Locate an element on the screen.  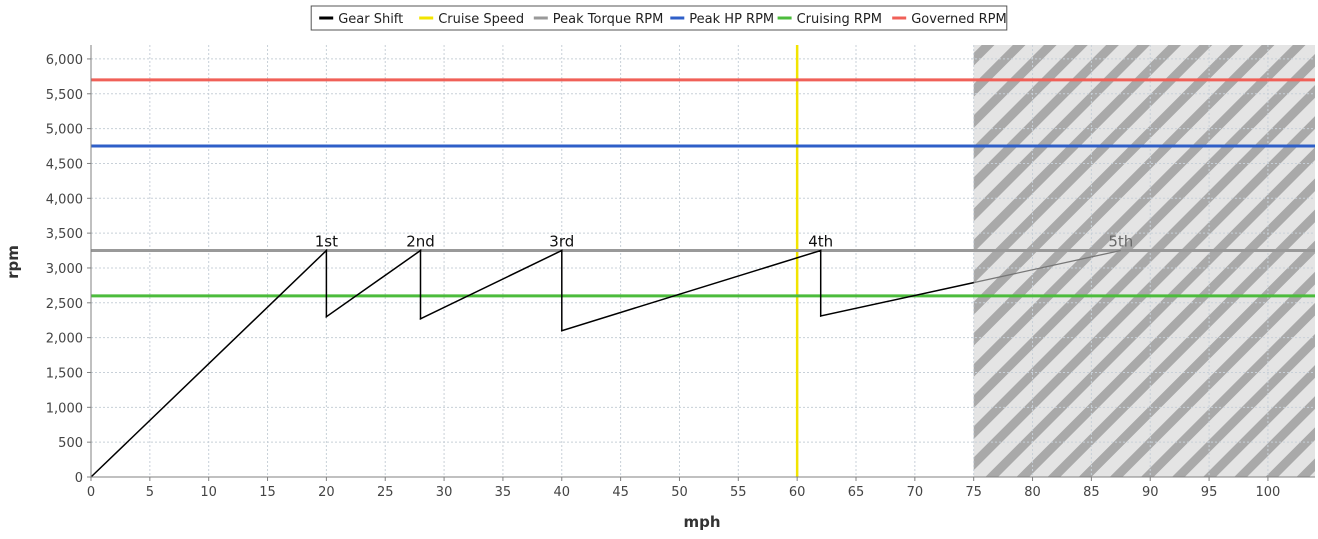
x-tick-label: 70 is located at coordinates (915, 492).